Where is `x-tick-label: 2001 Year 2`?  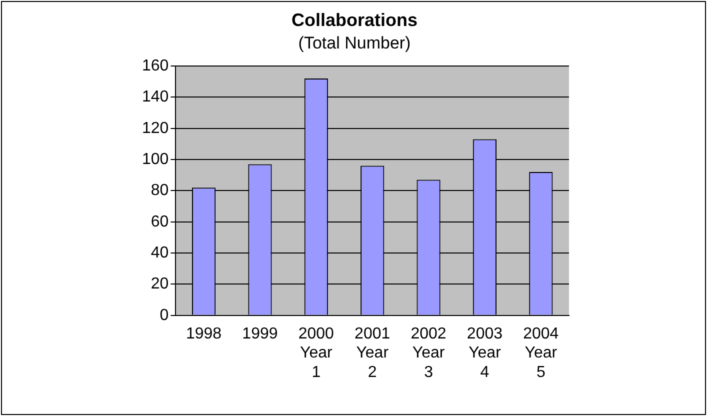
x-tick-label: 2001 Year 2 is located at coordinates (372, 353).